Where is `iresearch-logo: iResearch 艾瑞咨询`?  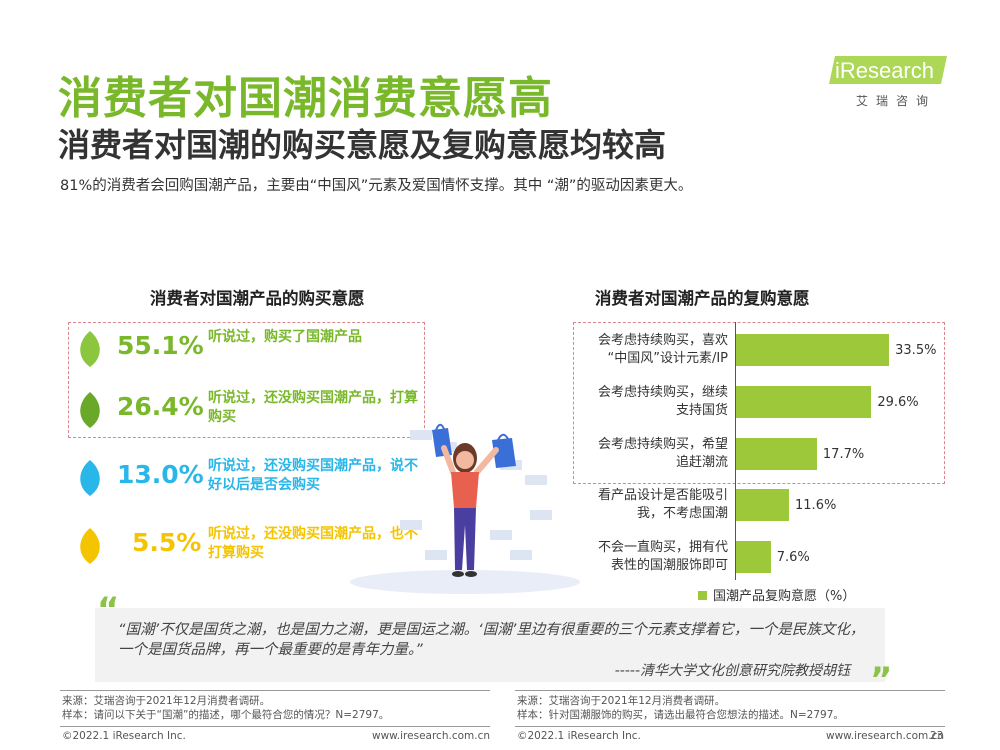
iresearch-logo: iResearch 艾瑞咨询 is located at coordinates (883, 82).